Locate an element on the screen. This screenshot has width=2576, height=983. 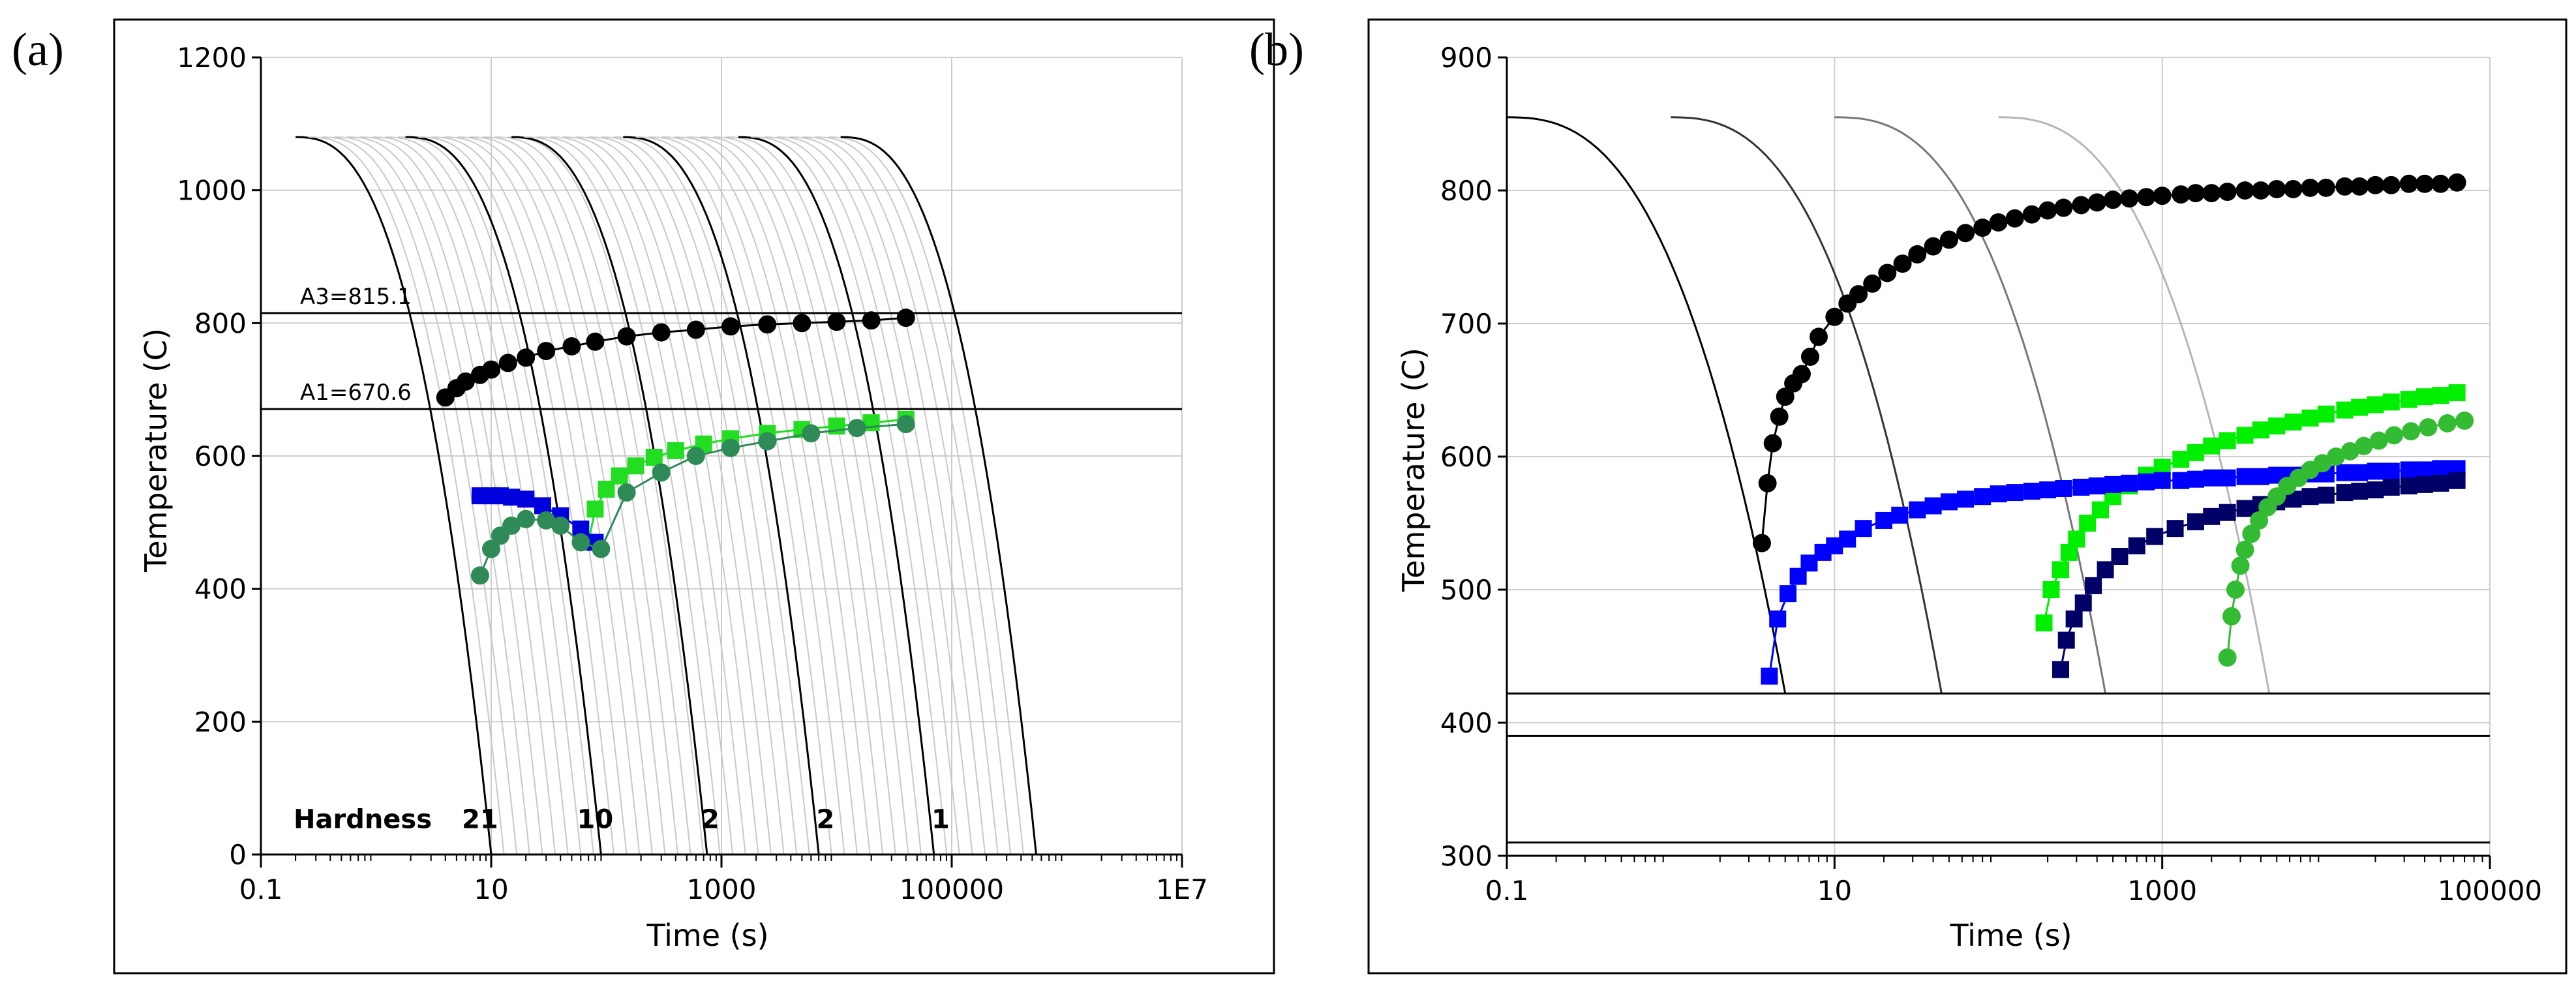
x-tick-label: 1000 is located at coordinates (722, 889).